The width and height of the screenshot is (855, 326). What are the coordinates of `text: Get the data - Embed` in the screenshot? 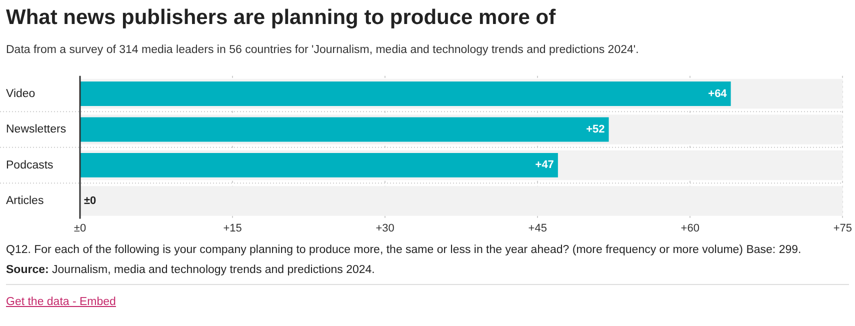 It's located at (61, 302).